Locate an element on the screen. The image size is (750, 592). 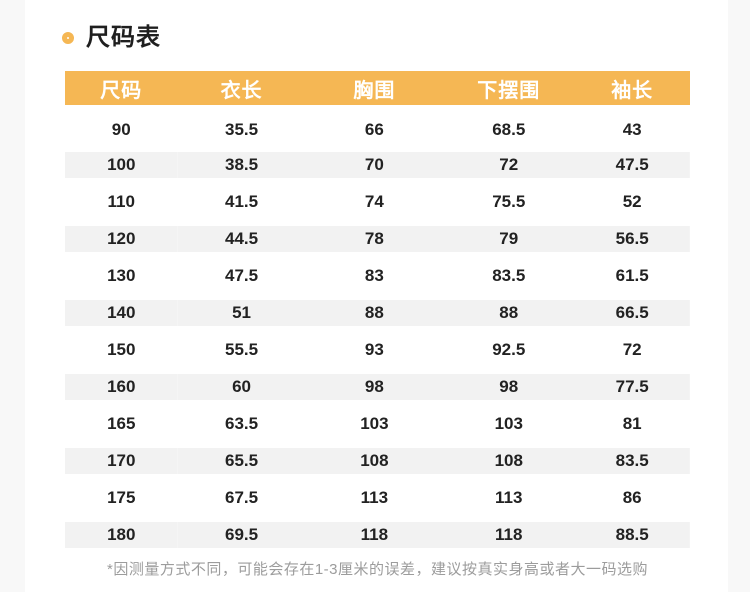
size-cell: 170 is located at coordinates (121, 460).